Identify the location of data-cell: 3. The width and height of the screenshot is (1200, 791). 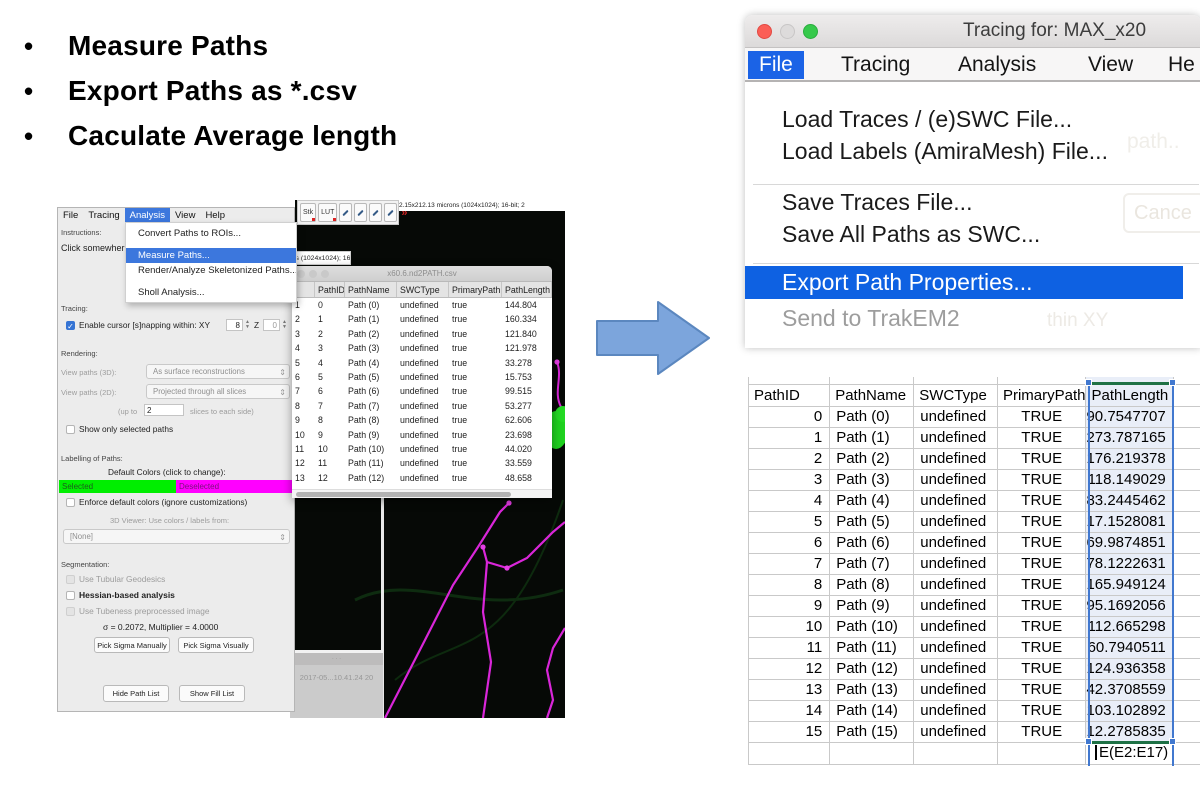
(789, 479).